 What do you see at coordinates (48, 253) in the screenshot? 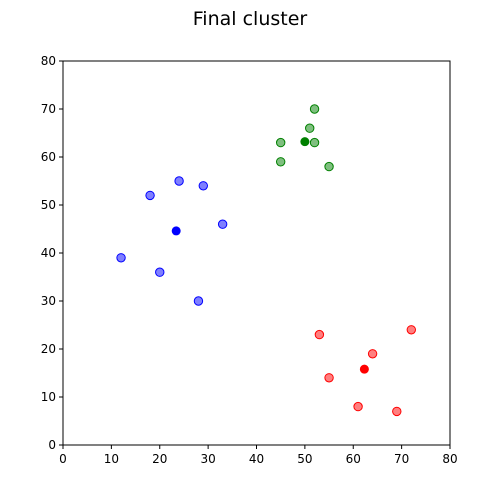
I see `y-tick-label: 40` at bounding box center [48, 253].